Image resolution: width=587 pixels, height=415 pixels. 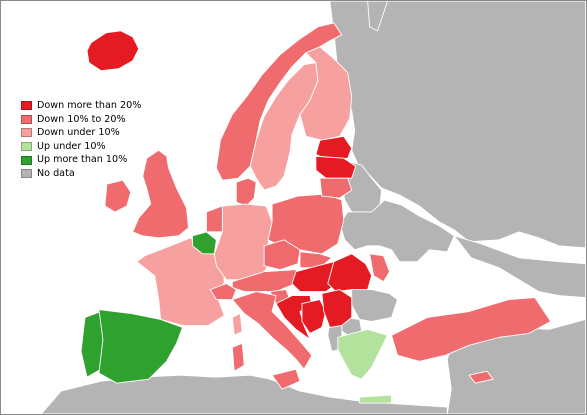 I want to click on legend-item: Up under 10%, so click(x=81, y=147).